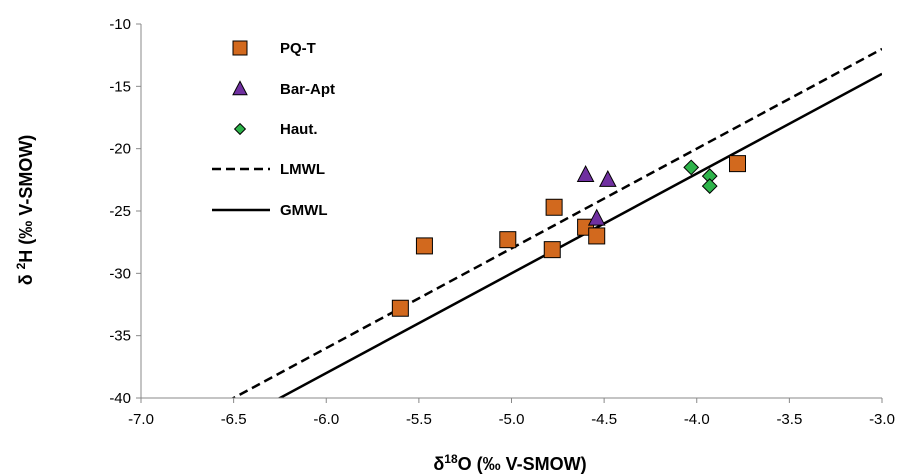  I want to click on y-tick-label: -35, so click(120, 336).